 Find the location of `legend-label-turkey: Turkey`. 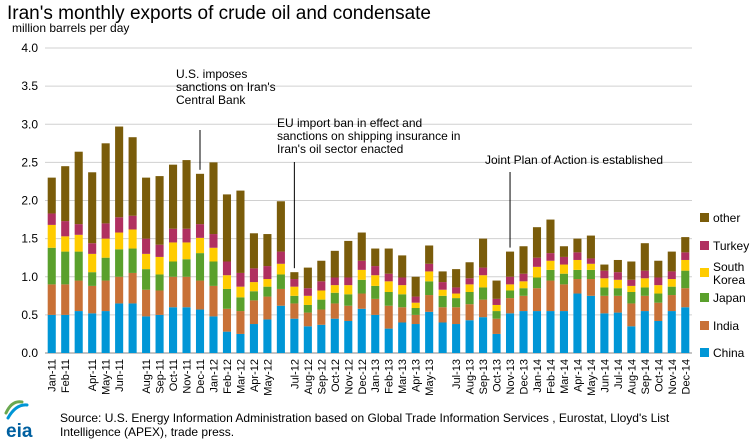

legend-label-turkey: Turkey is located at coordinates (731, 246).